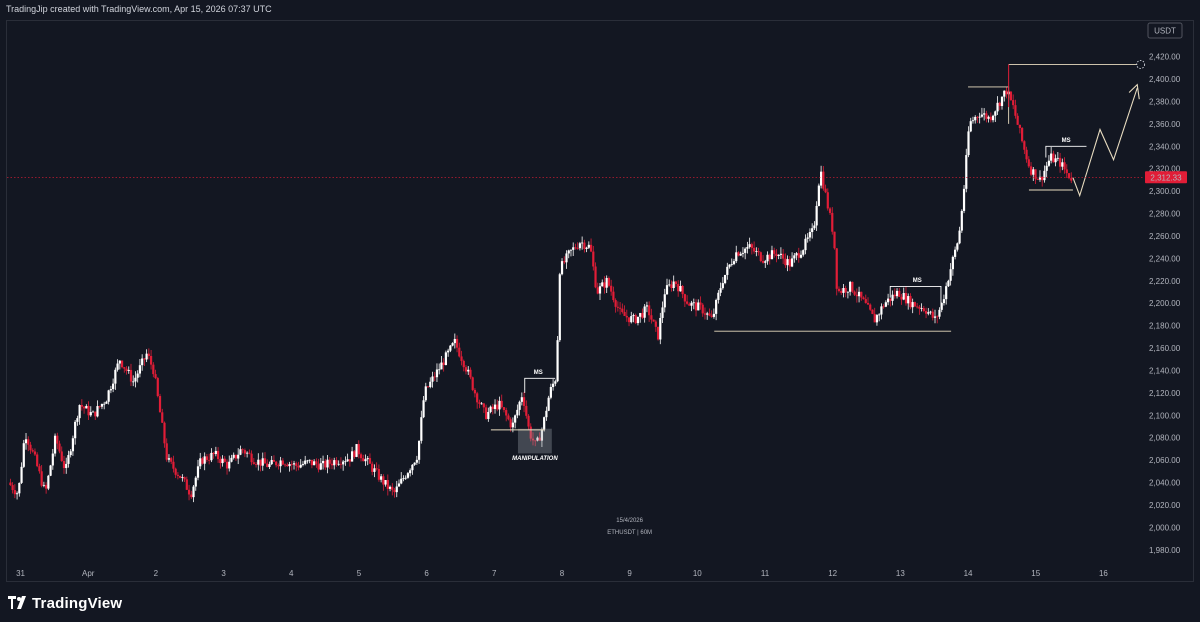 Image resolution: width=1200 pixels, height=622 pixels. What do you see at coordinates (1165, 101) in the screenshot?
I see `y-tick-label: 2,380.00` at bounding box center [1165, 101].